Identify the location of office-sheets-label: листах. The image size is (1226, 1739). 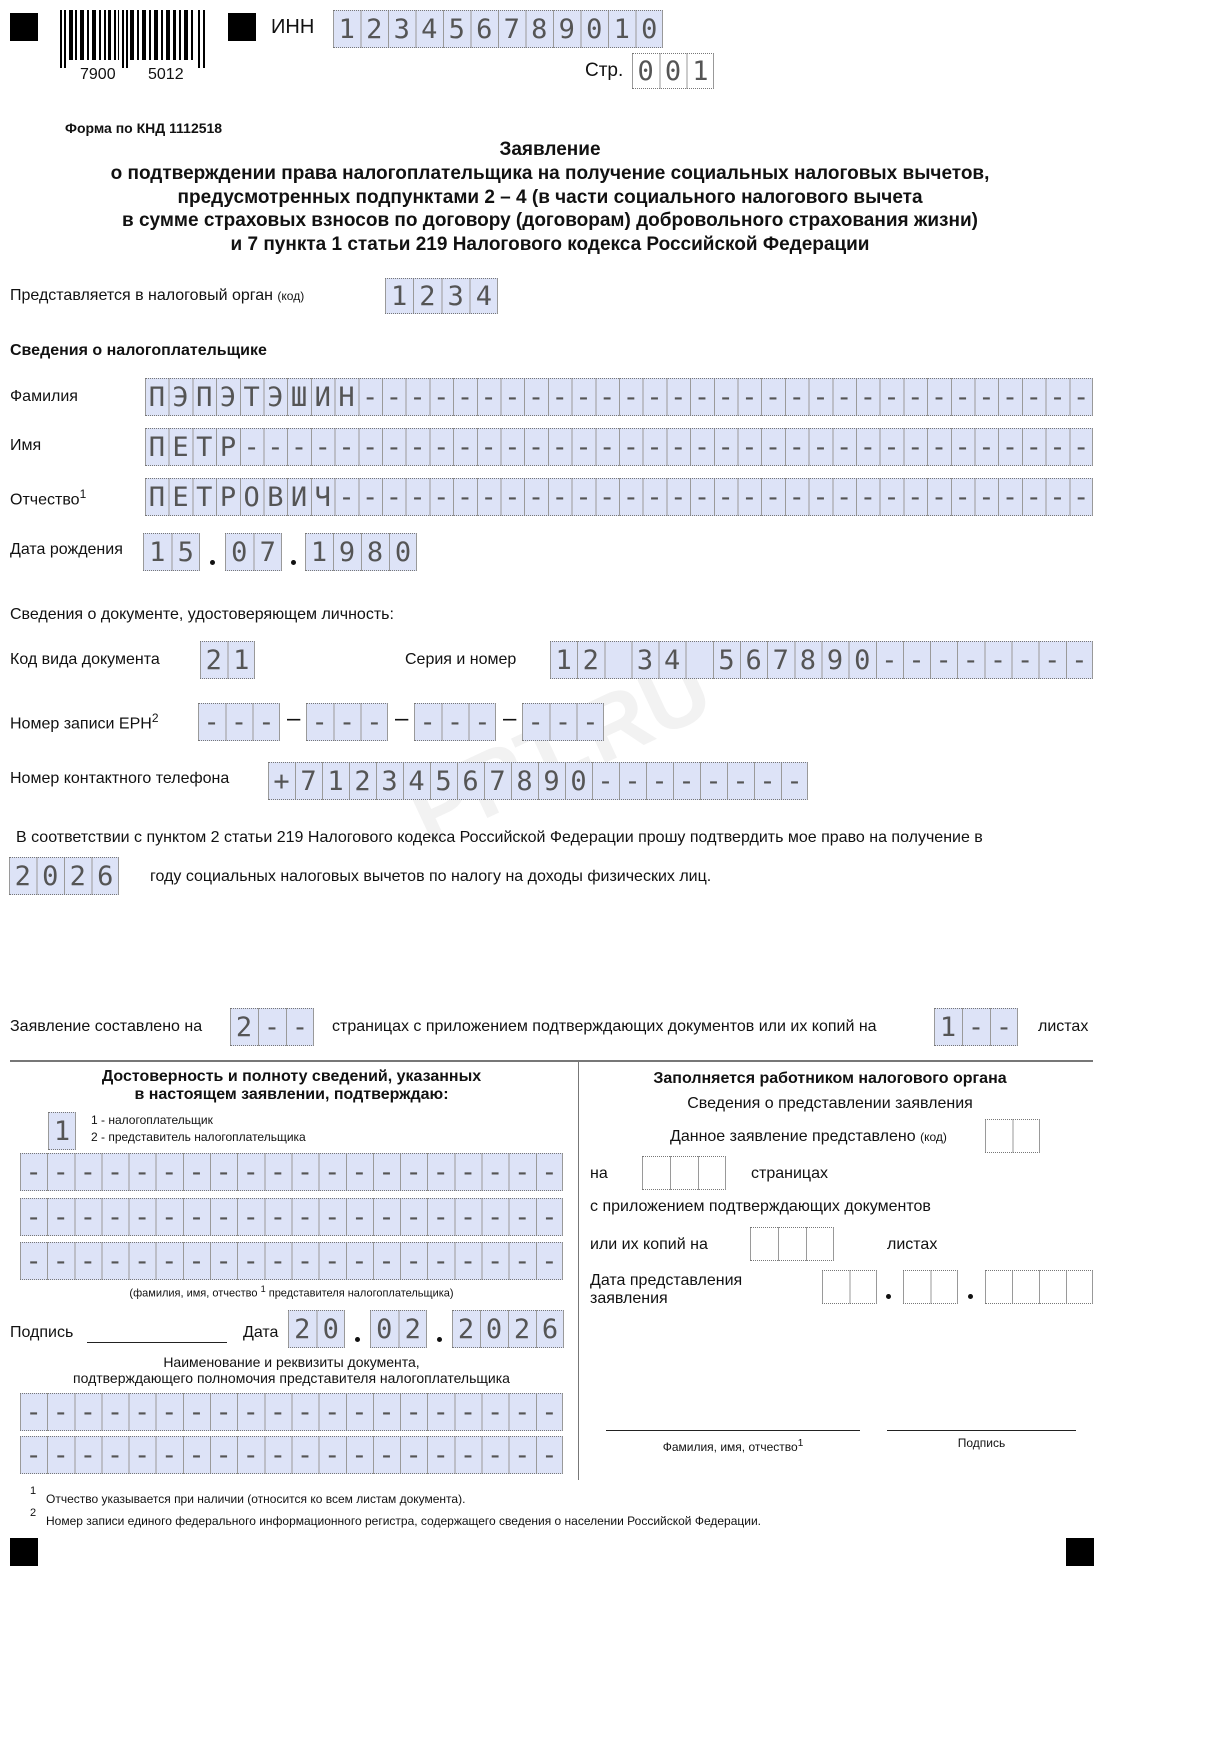
(912, 1244).